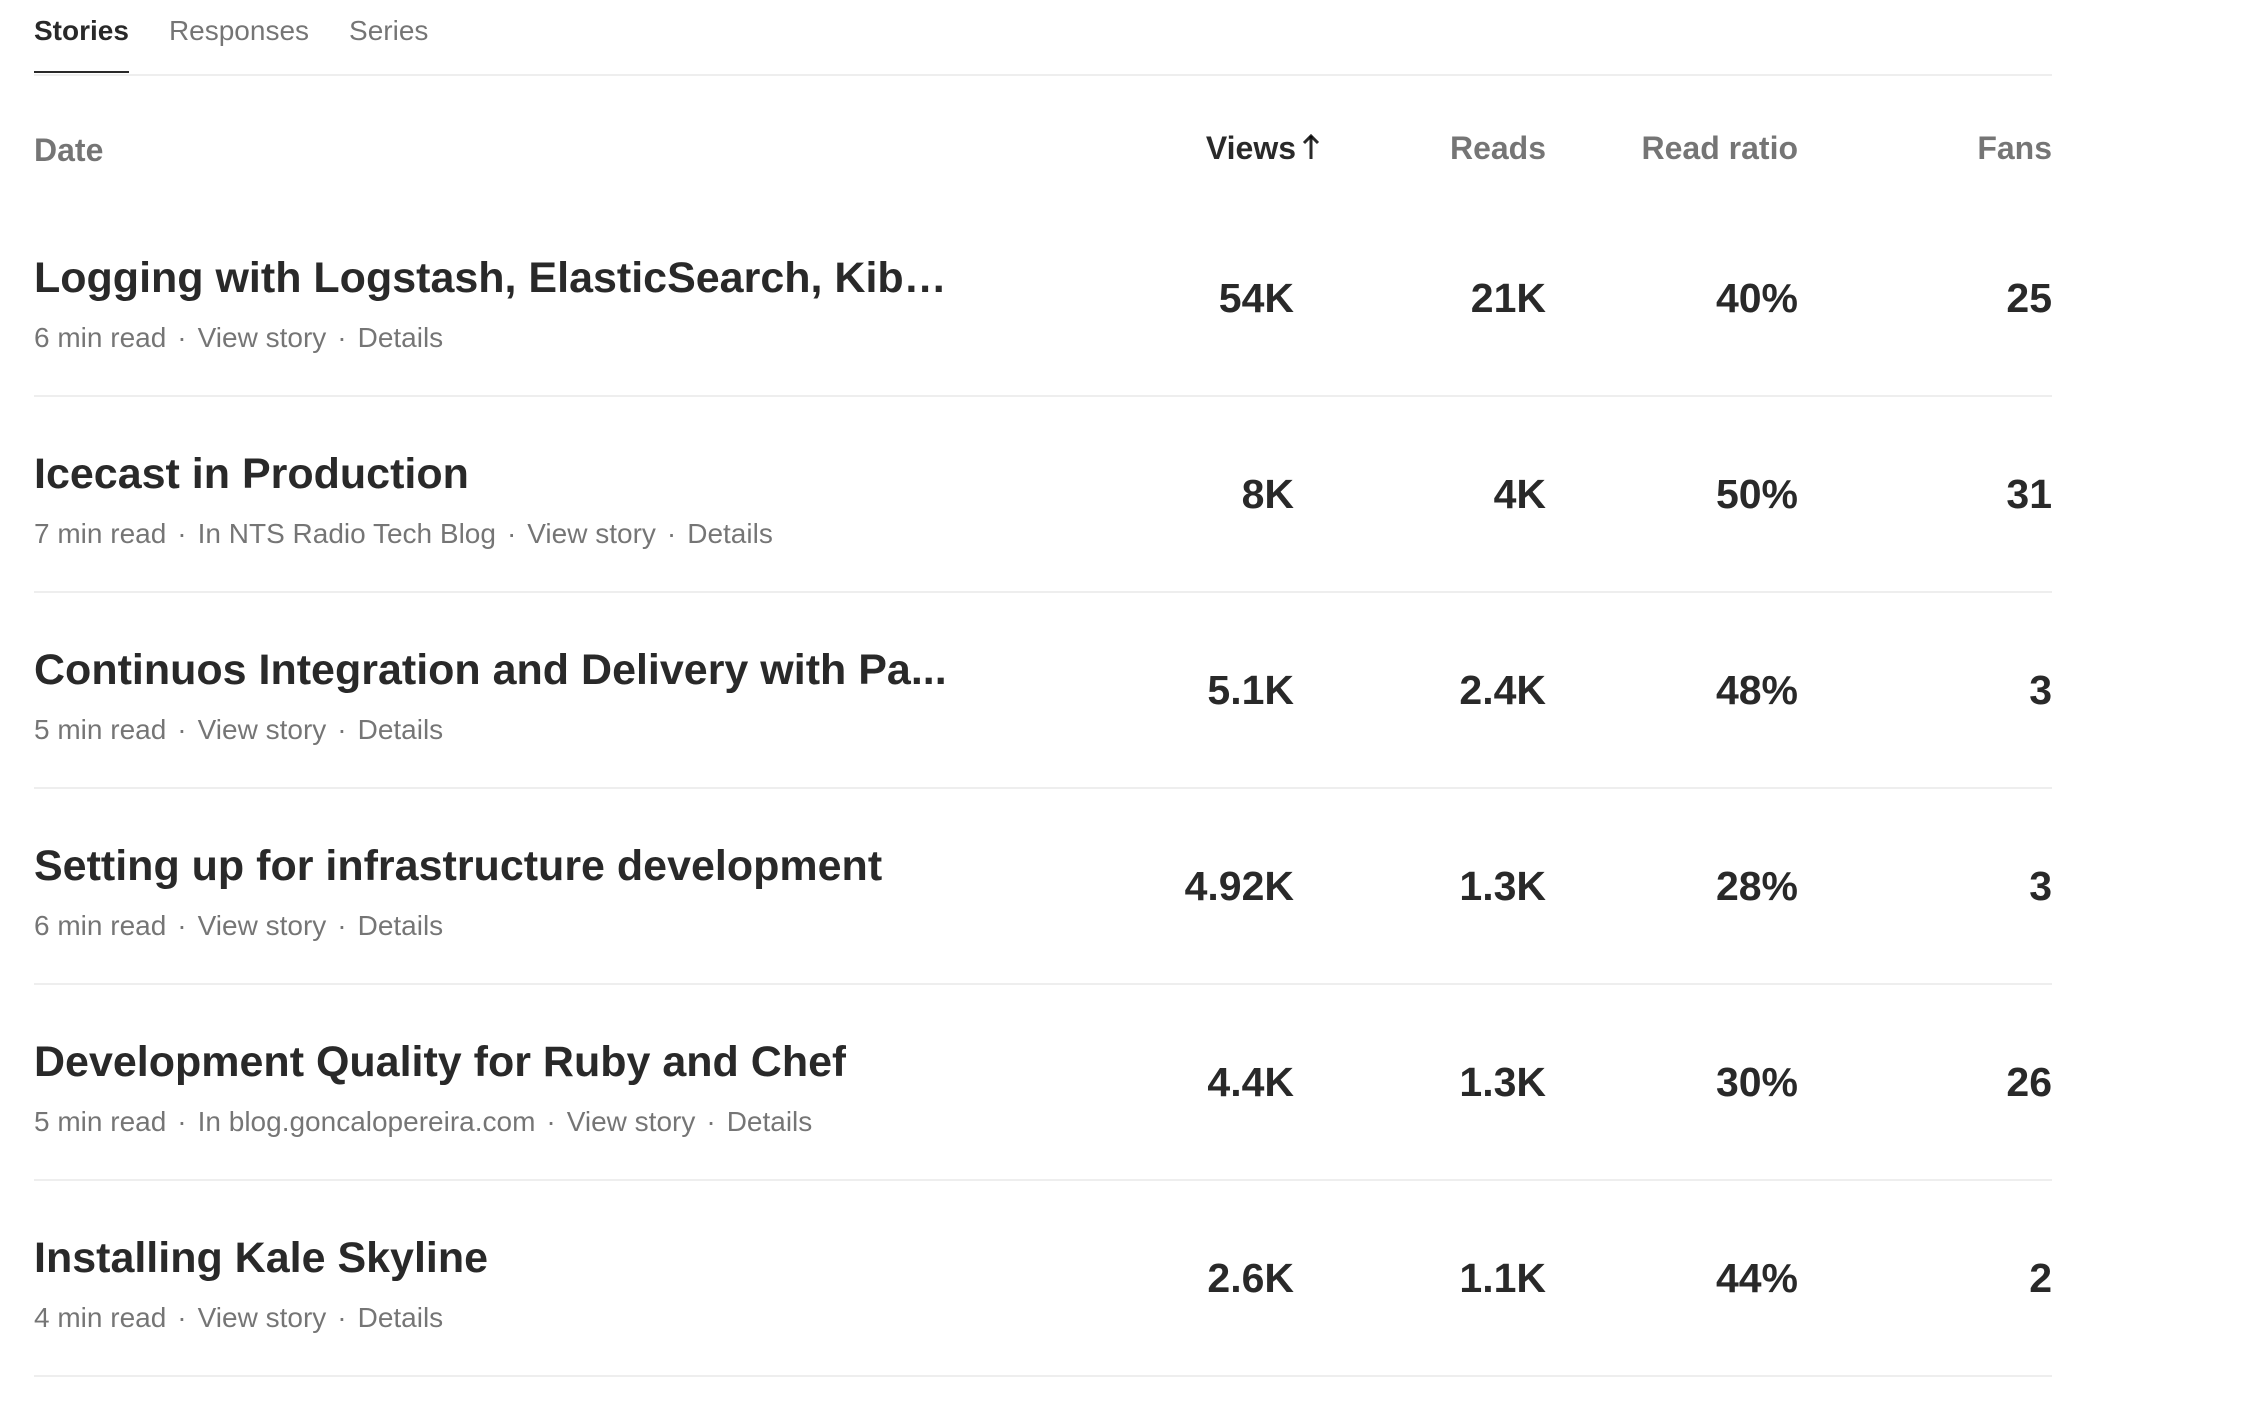  I want to click on story-read-time: 7 min read, so click(100, 533).